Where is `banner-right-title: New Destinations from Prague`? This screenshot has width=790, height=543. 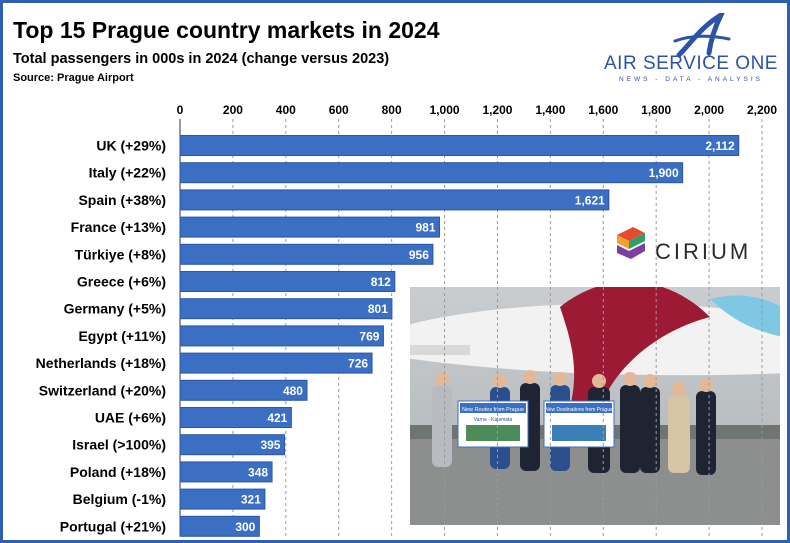
banner-right-title: New Destinations from Prague is located at coordinates (579, 410).